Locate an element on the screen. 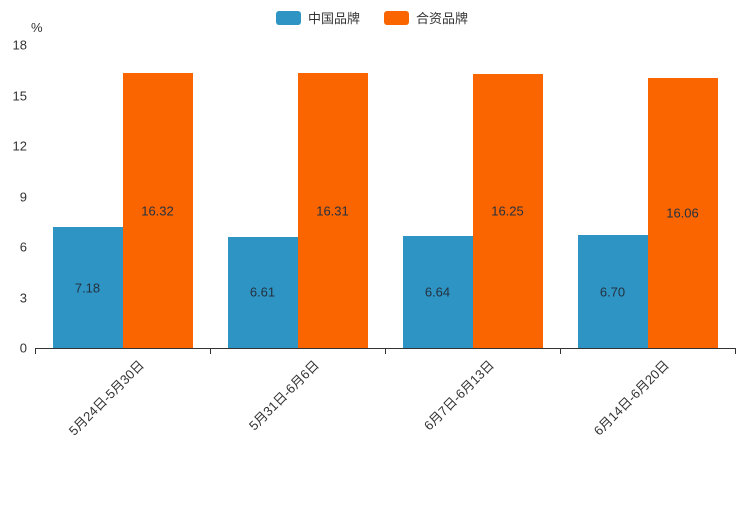  bar-joint-venture-brand: 16.25 is located at coordinates (507, 211).